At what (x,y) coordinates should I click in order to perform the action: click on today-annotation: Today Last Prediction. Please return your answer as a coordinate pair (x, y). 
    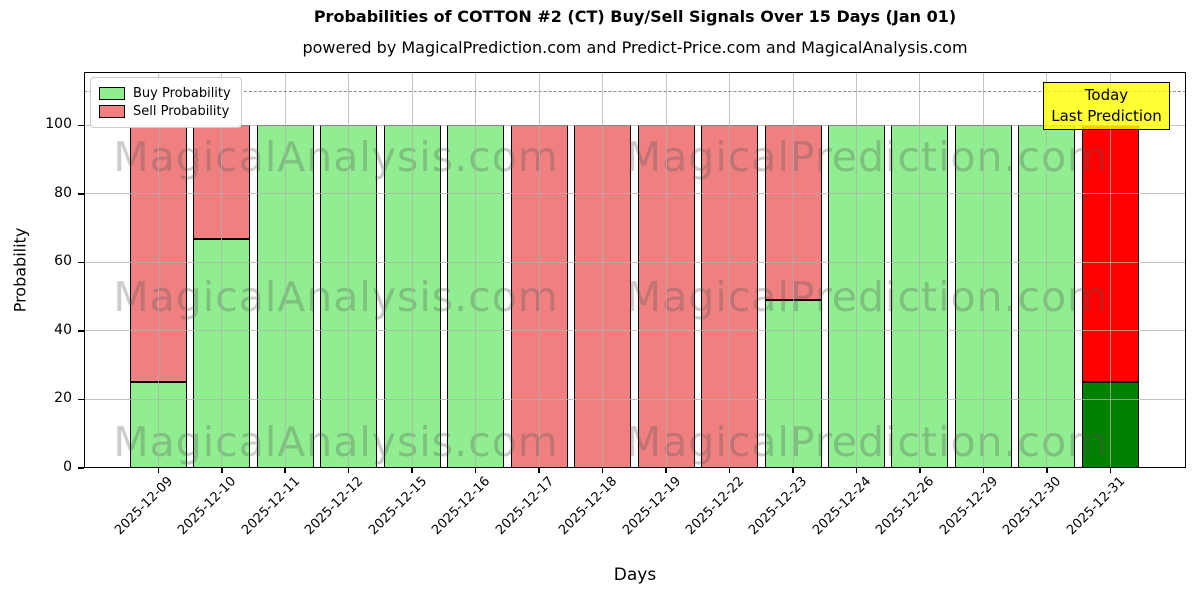
    Looking at the image, I should click on (1106, 106).